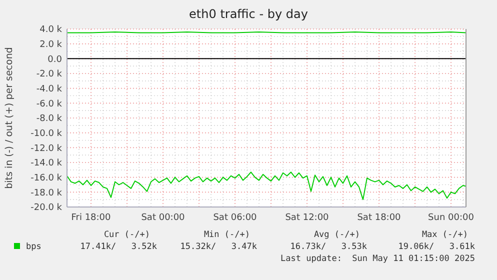 This screenshot has height=280, width=497. Describe the element at coordinates (436, 247) in the screenshot. I see `text: 19.06k/ 3.61k` at that location.